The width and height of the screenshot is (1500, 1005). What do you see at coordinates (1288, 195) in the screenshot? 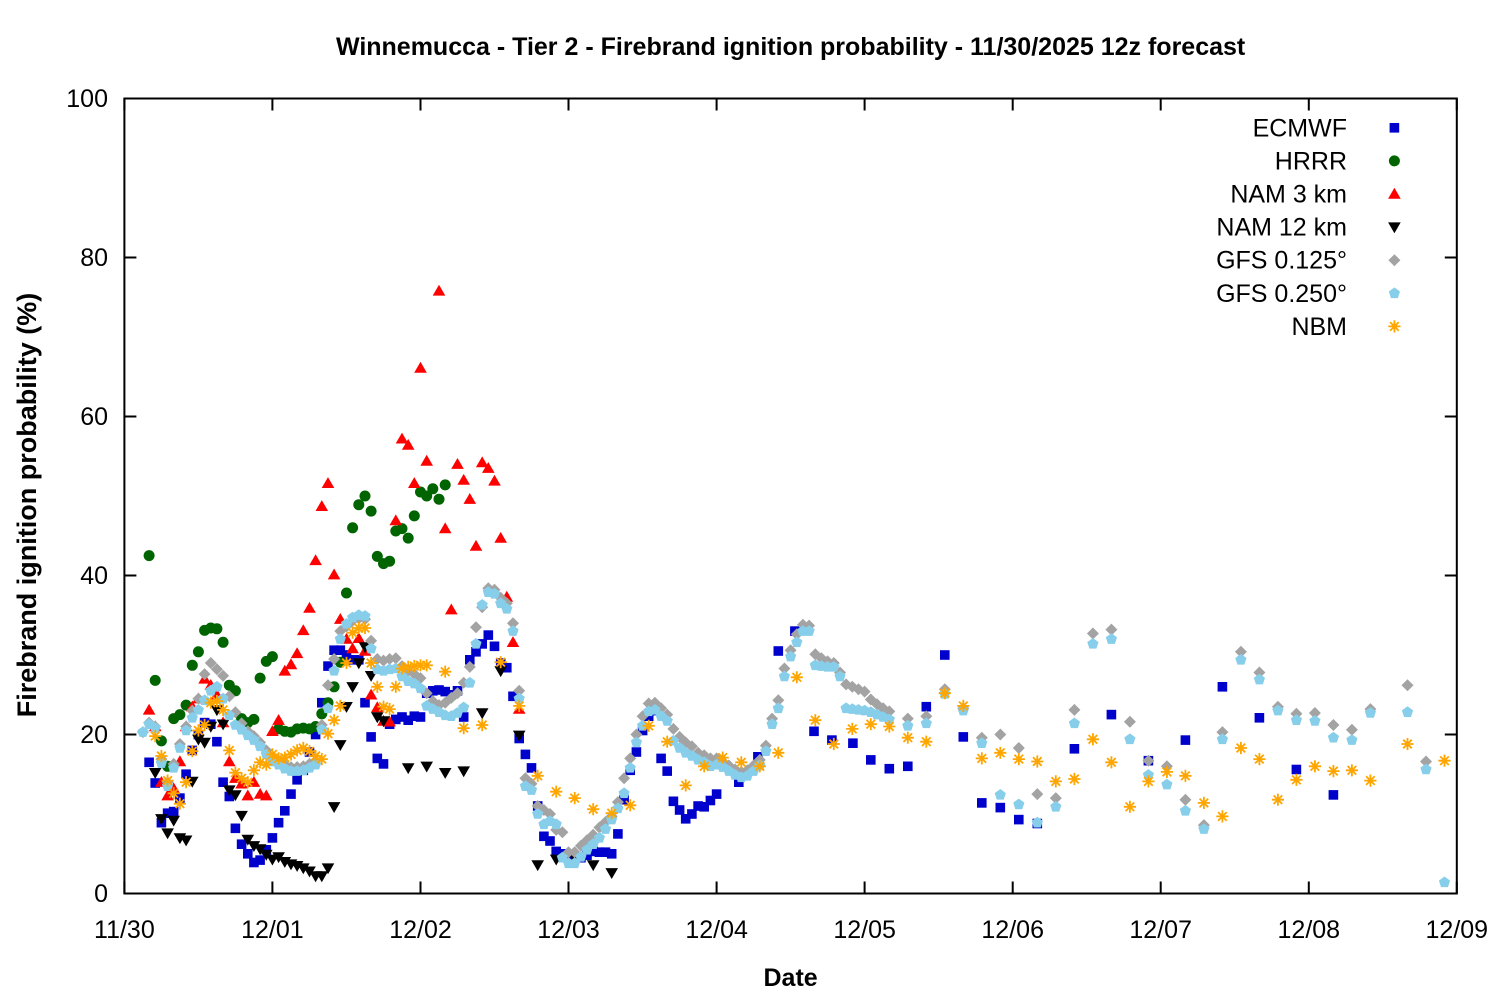
I see `svg-text: NAM 3 km` at bounding box center [1288, 195].